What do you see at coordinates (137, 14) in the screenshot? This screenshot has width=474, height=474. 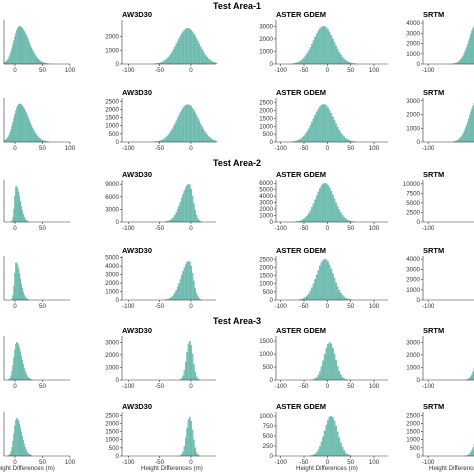 I see `panel-title: AW3D30` at bounding box center [137, 14].